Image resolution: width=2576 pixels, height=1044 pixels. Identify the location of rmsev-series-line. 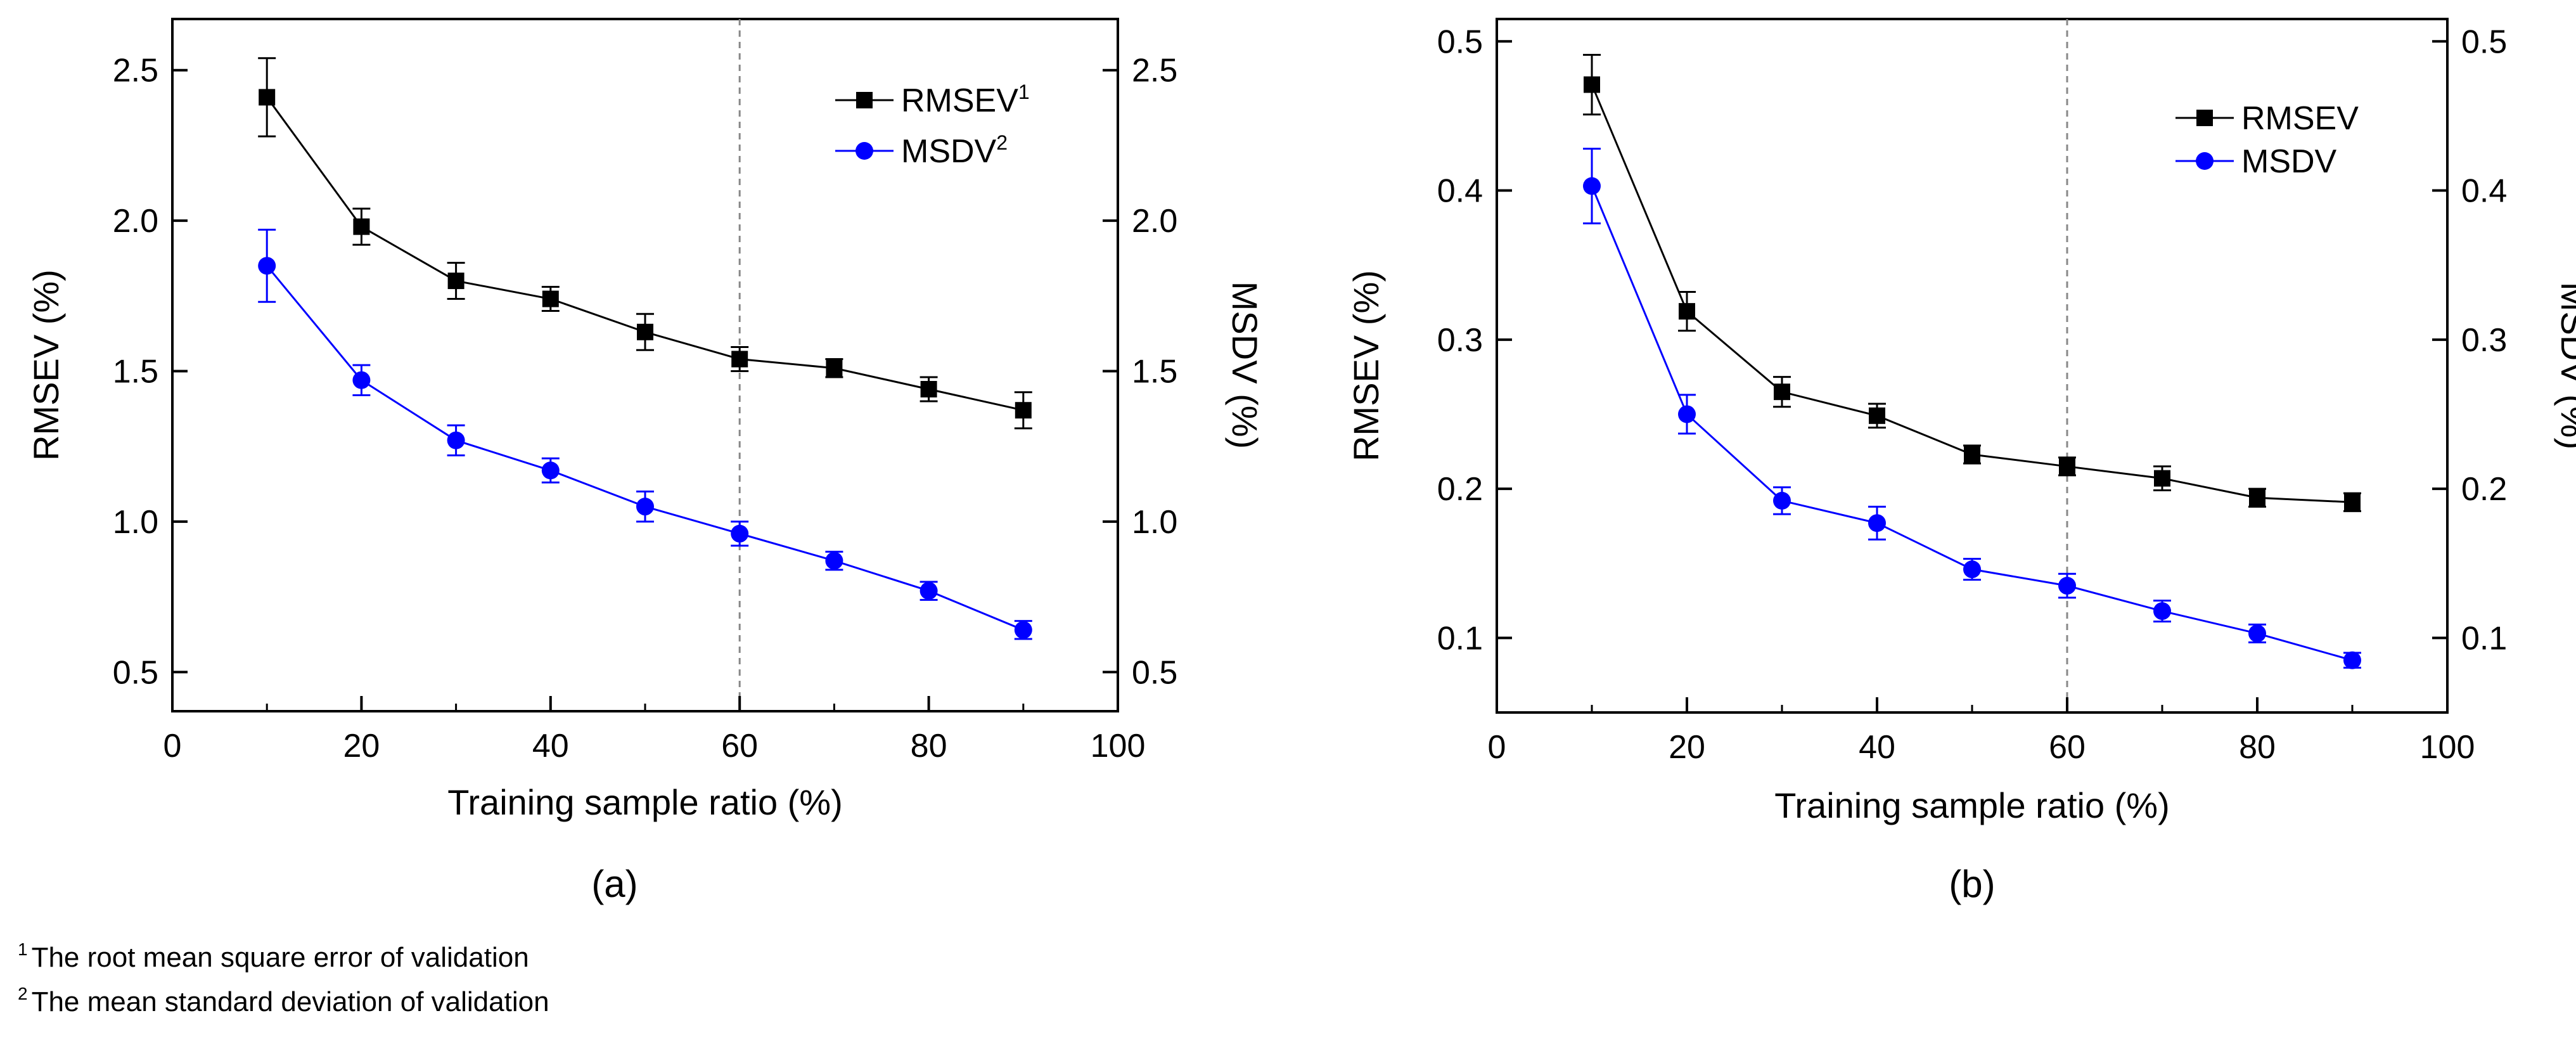
(1972, 294).